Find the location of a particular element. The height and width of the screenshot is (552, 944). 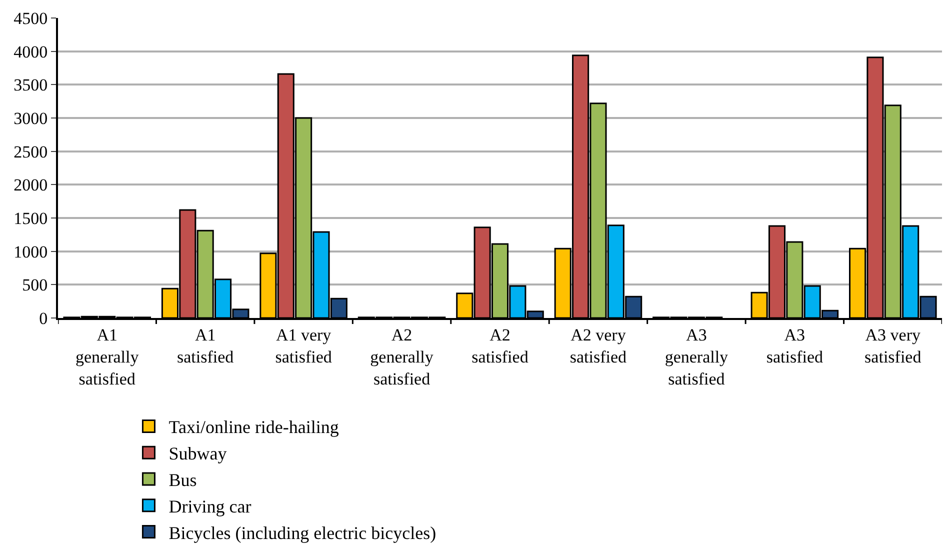

y-tick-label: 4000 is located at coordinates (31, 52).